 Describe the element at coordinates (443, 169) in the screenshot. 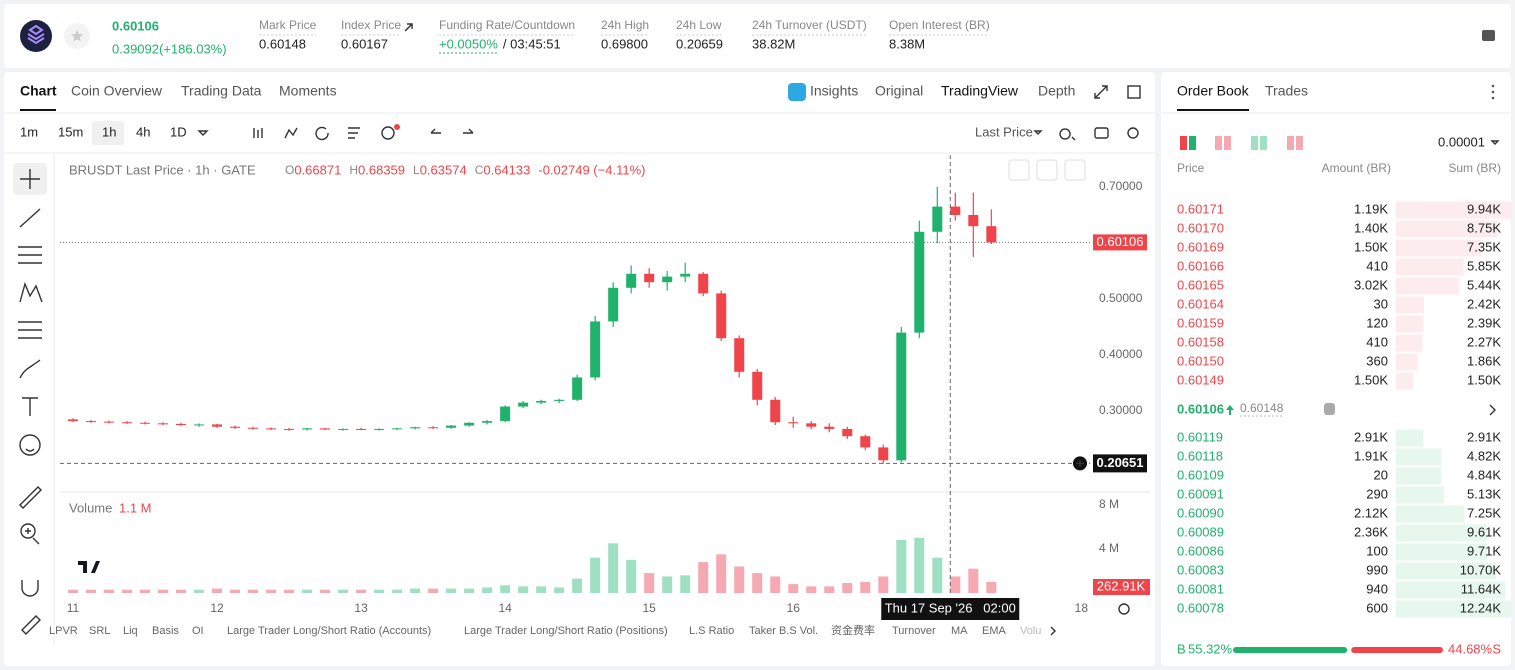

I see `legend-value: 0.63574` at that location.